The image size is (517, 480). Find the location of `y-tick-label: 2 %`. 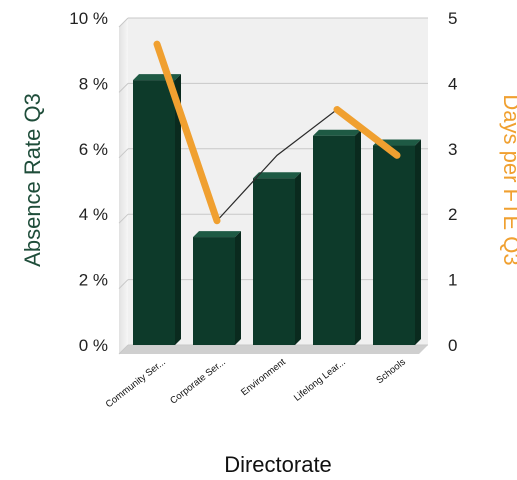

y-tick-label: 2 % is located at coordinates (93, 280).